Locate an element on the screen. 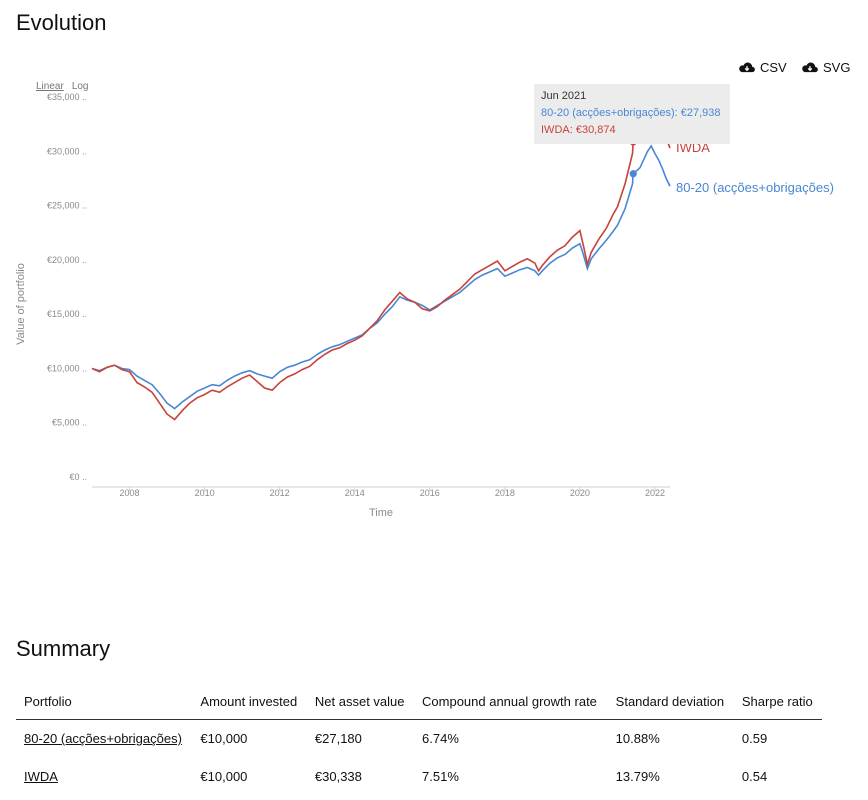 The height and width of the screenshot is (800, 868). linear-scale-button: Linear is located at coordinates (50, 86).